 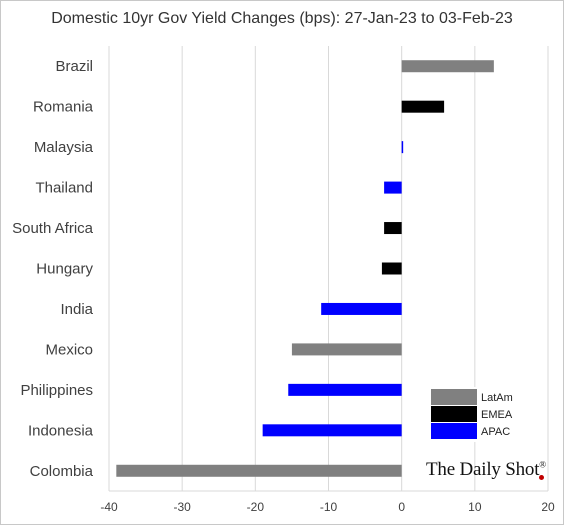 I want to click on brand-registered-mark: ®, so click(x=542, y=464).